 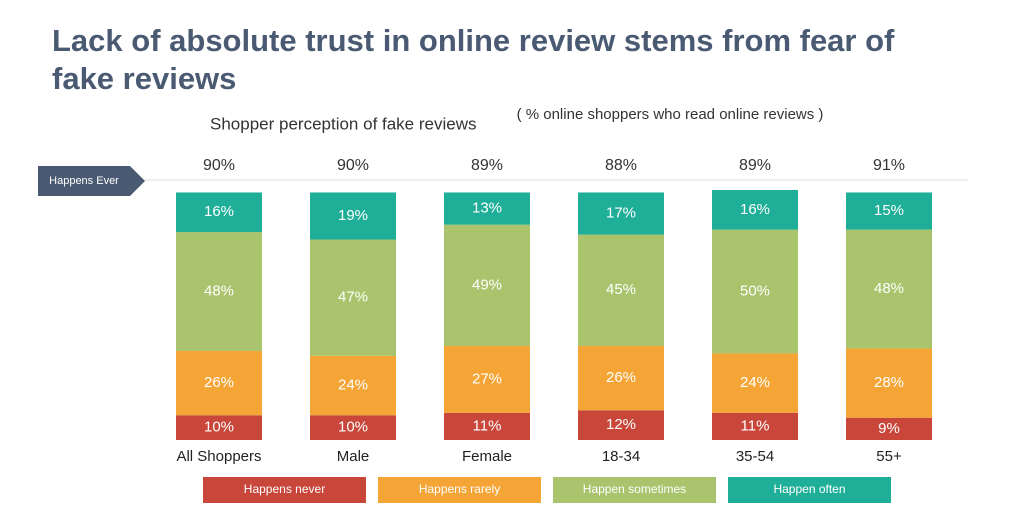 What do you see at coordinates (487, 456) in the screenshot?
I see `x-tick-label: Female` at bounding box center [487, 456].